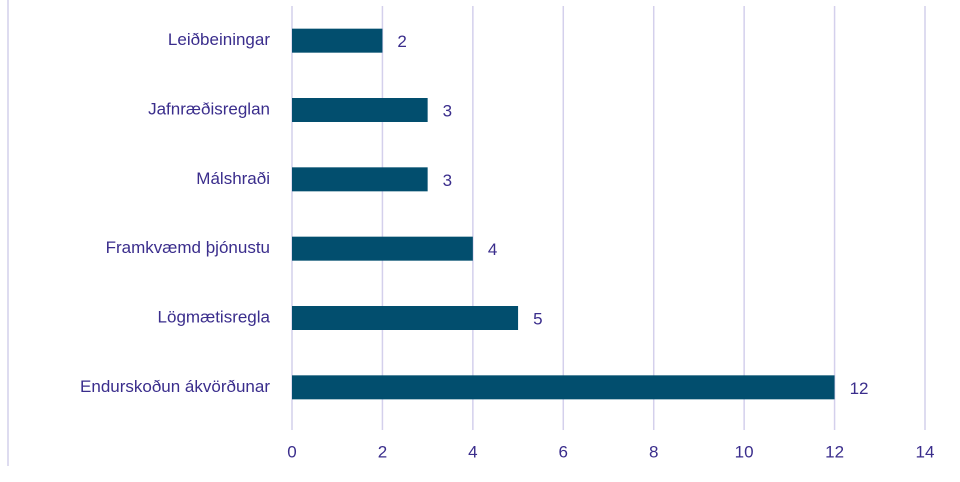 The height and width of the screenshot is (482, 960). Describe the element at coordinates (744, 451) in the screenshot. I see `x-tick-label: 10` at that location.